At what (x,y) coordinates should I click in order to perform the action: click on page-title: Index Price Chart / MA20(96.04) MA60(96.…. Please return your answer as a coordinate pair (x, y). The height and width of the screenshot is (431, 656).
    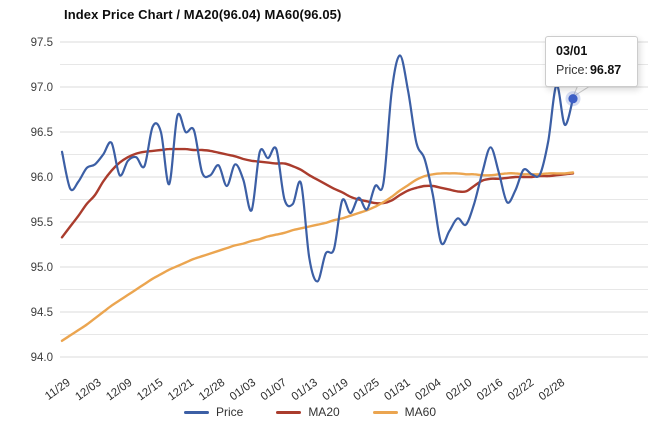
    Looking at the image, I should click on (203, 14).